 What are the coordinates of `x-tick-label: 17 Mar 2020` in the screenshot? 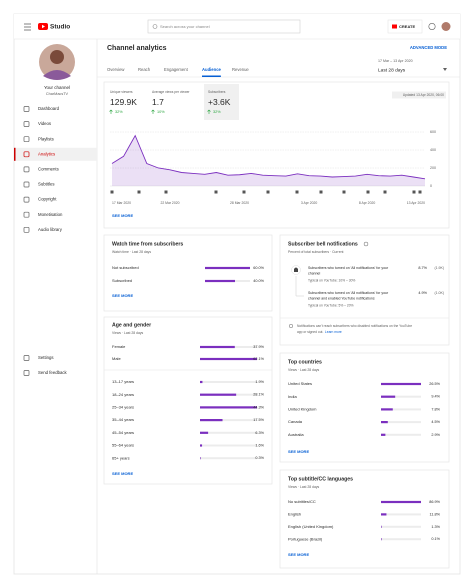 It's located at (121, 203).